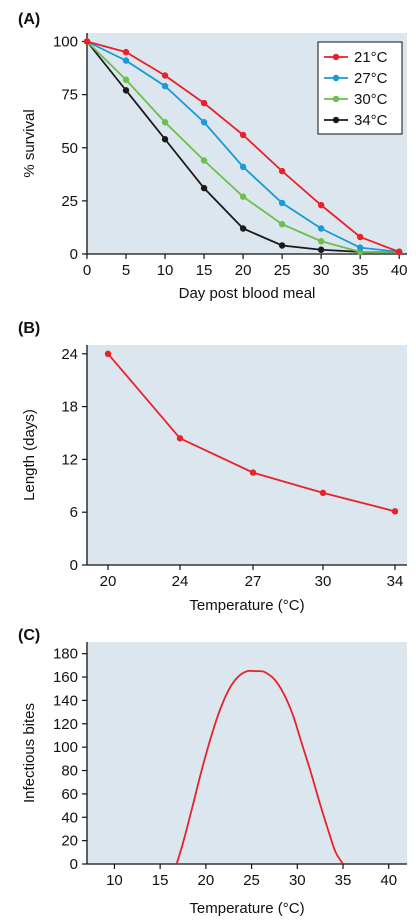 The height and width of the screenshot is (921, 416). I want to click on c-y-tick-label: 60, so click(69, 794).